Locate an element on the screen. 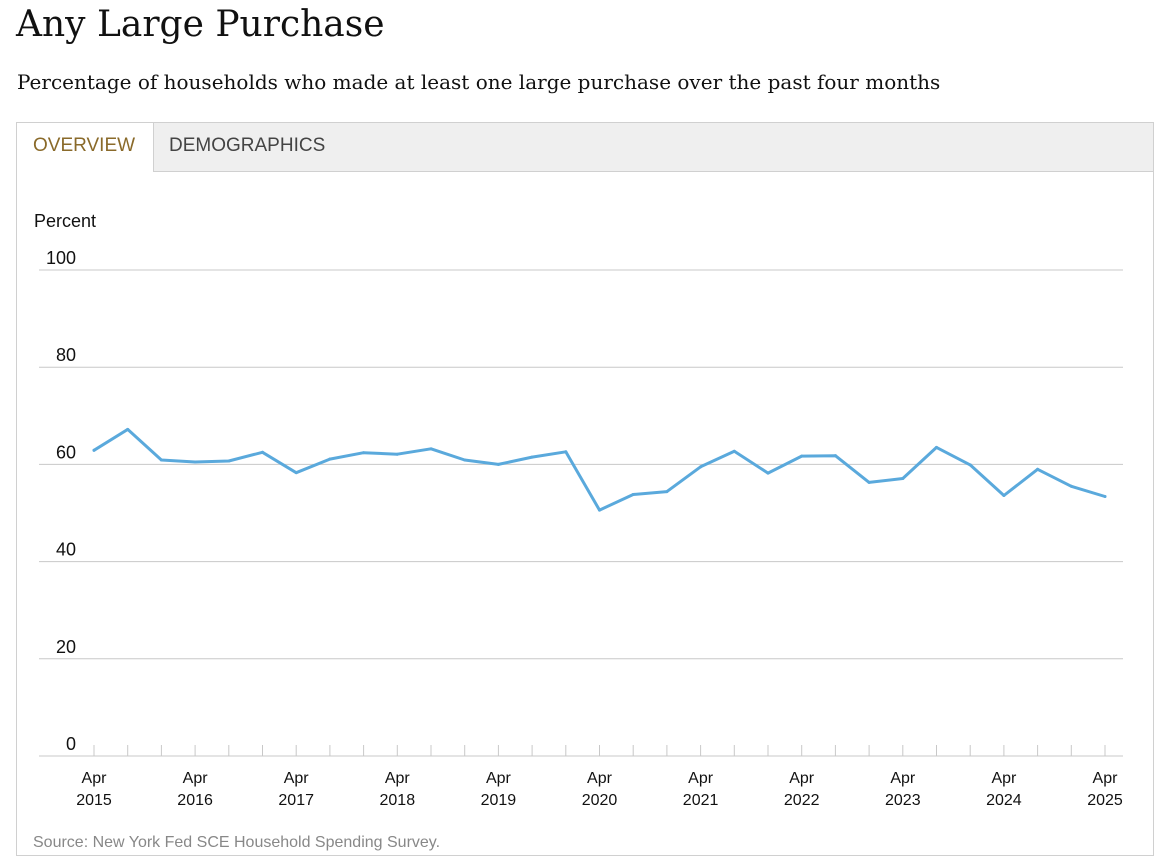 Image resolution: width=1172 pixels, height=865 pixels. series-line is located at coordinates (599, 469).